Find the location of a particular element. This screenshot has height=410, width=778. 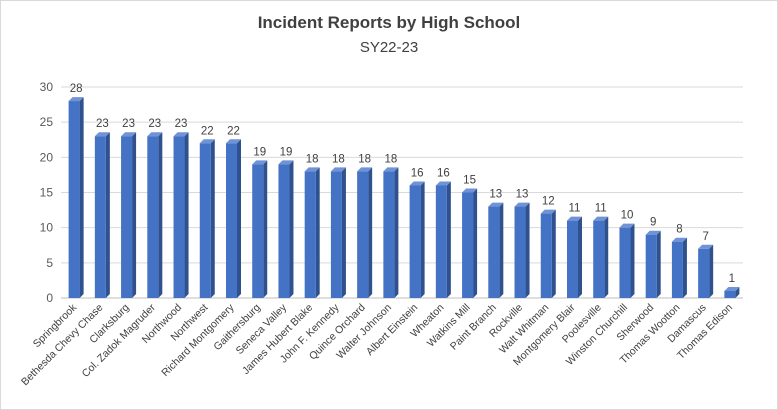

y-axis-ticks: 0 5 10 15 20 25 30 is located at coordinates (47, 192).